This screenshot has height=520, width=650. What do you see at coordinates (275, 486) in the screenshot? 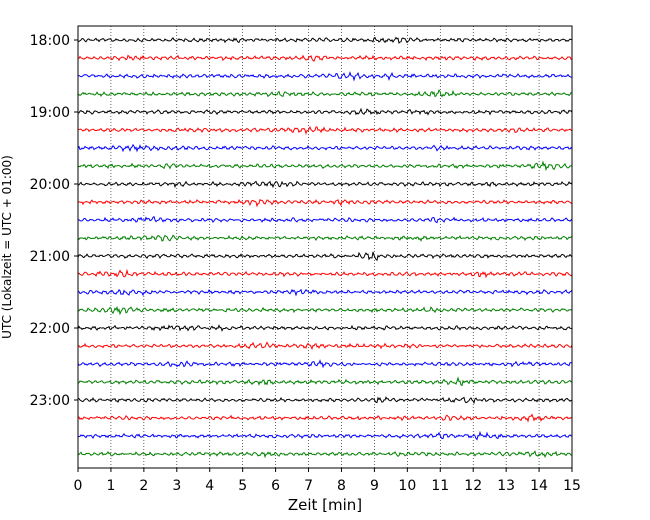
I see `x-tick-label: 6` at bounding box center [275, 486].